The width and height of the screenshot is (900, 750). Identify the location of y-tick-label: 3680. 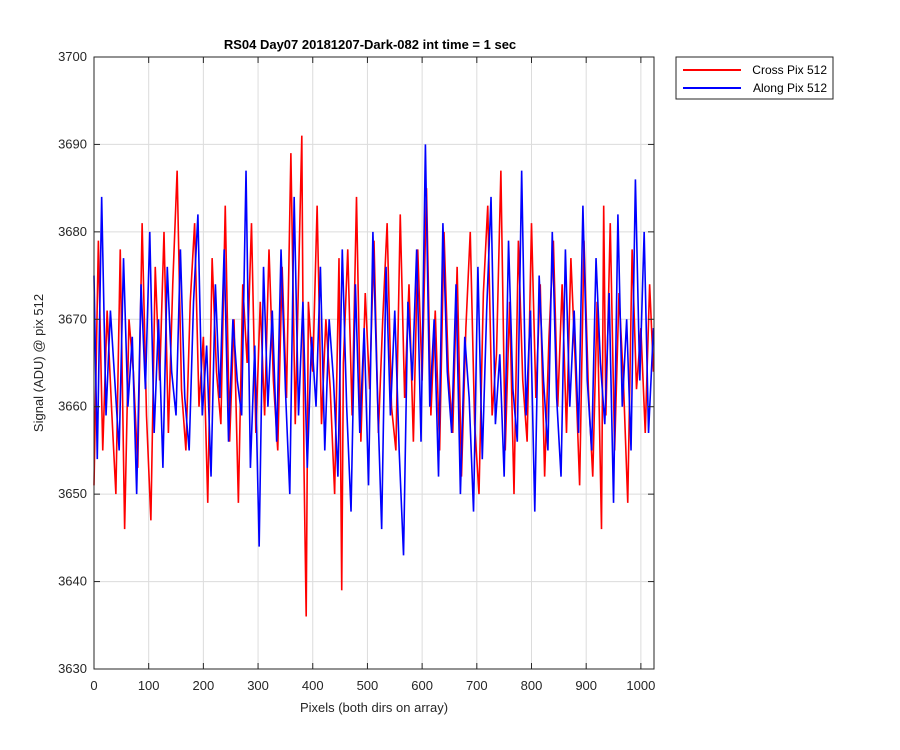
(72, 231).